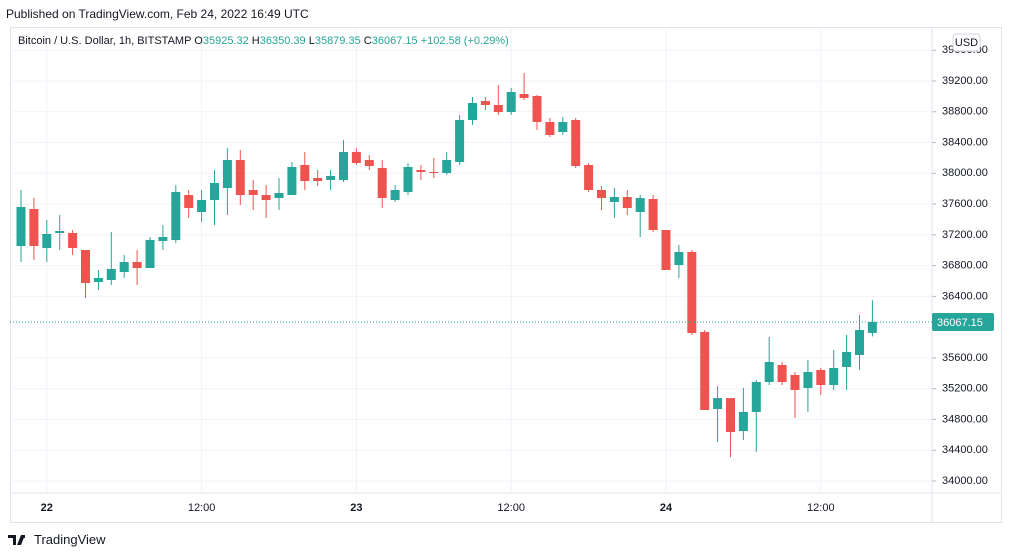  I want to click on last-price-label: 36067.15, so click(960, 323).